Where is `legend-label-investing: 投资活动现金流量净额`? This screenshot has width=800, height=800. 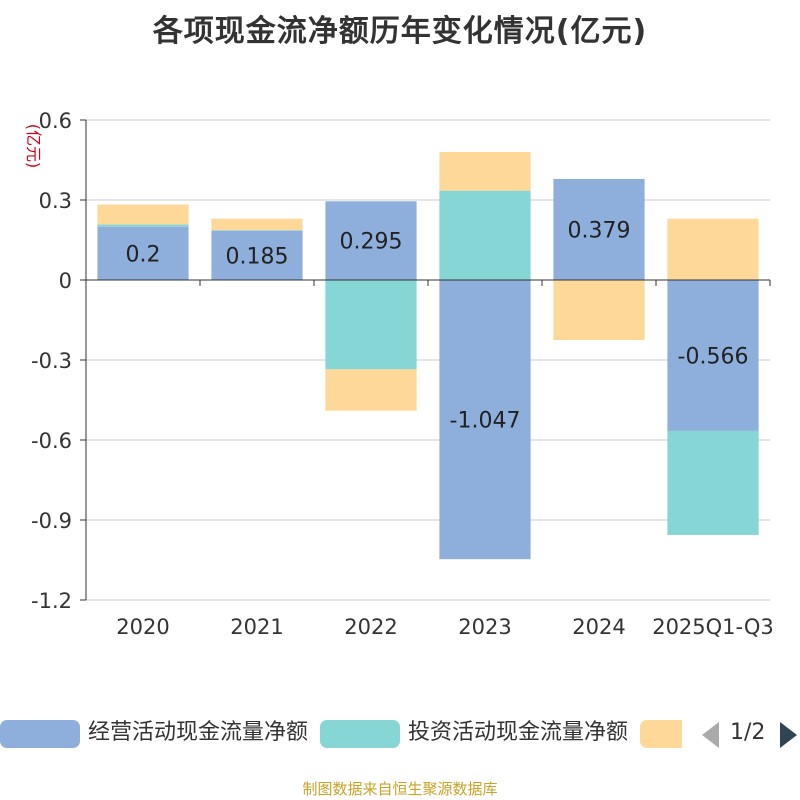
legend-label-investing: 投资活动现金流量净额 is located at coordinates (518, 732).